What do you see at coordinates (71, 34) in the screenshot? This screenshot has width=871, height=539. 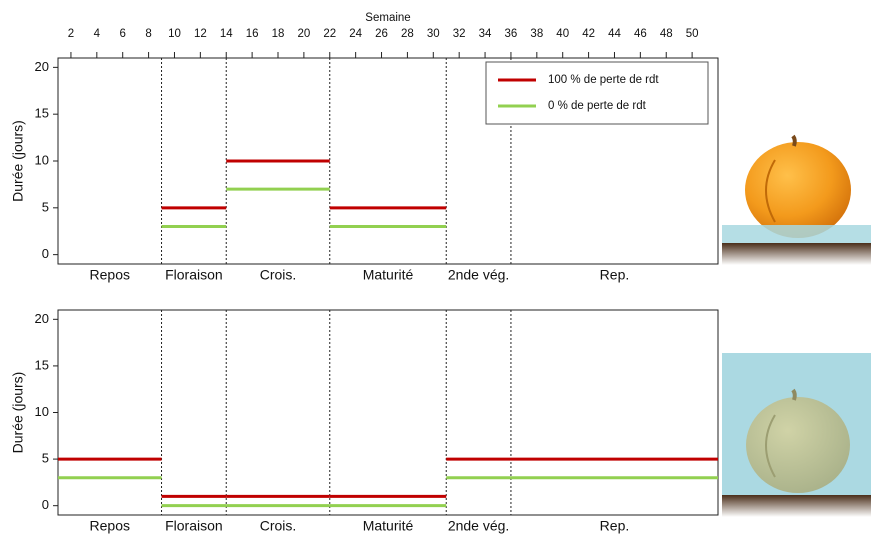 I see `x-tick-label: 2` at bounding box center [71, 34].